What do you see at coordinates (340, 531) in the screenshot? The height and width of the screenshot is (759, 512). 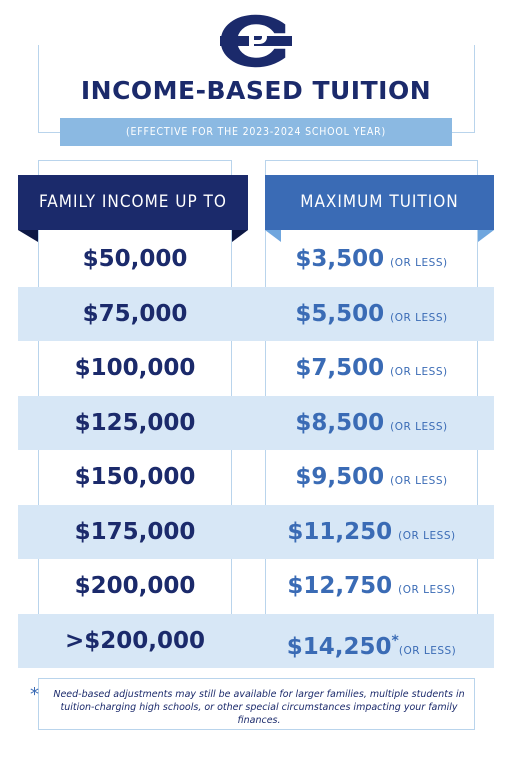 I see `tuition-value: $11,250` at bounding box center [340, 531].